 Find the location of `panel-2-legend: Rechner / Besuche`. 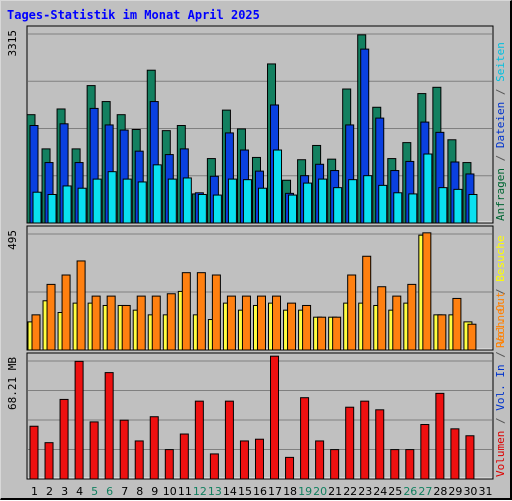

panel-2-legend: Rechner / Besuche is located at coordinates (500, 291).